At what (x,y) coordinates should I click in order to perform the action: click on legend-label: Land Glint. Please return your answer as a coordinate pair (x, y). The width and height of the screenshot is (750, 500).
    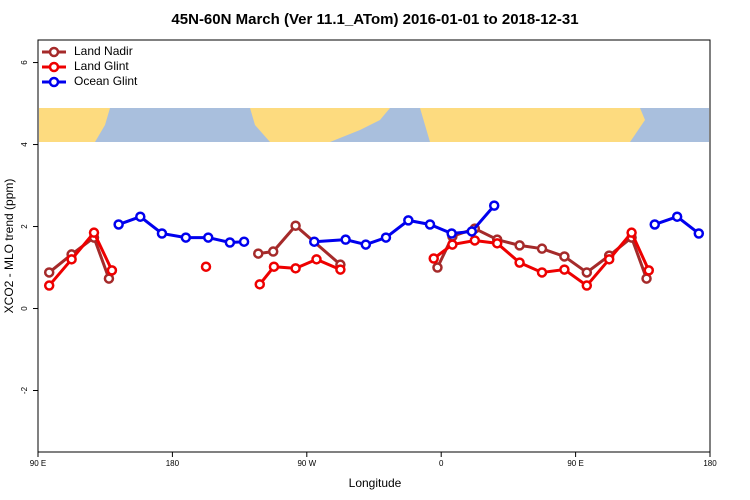
    Looking at the image, I should click on (101, 66).